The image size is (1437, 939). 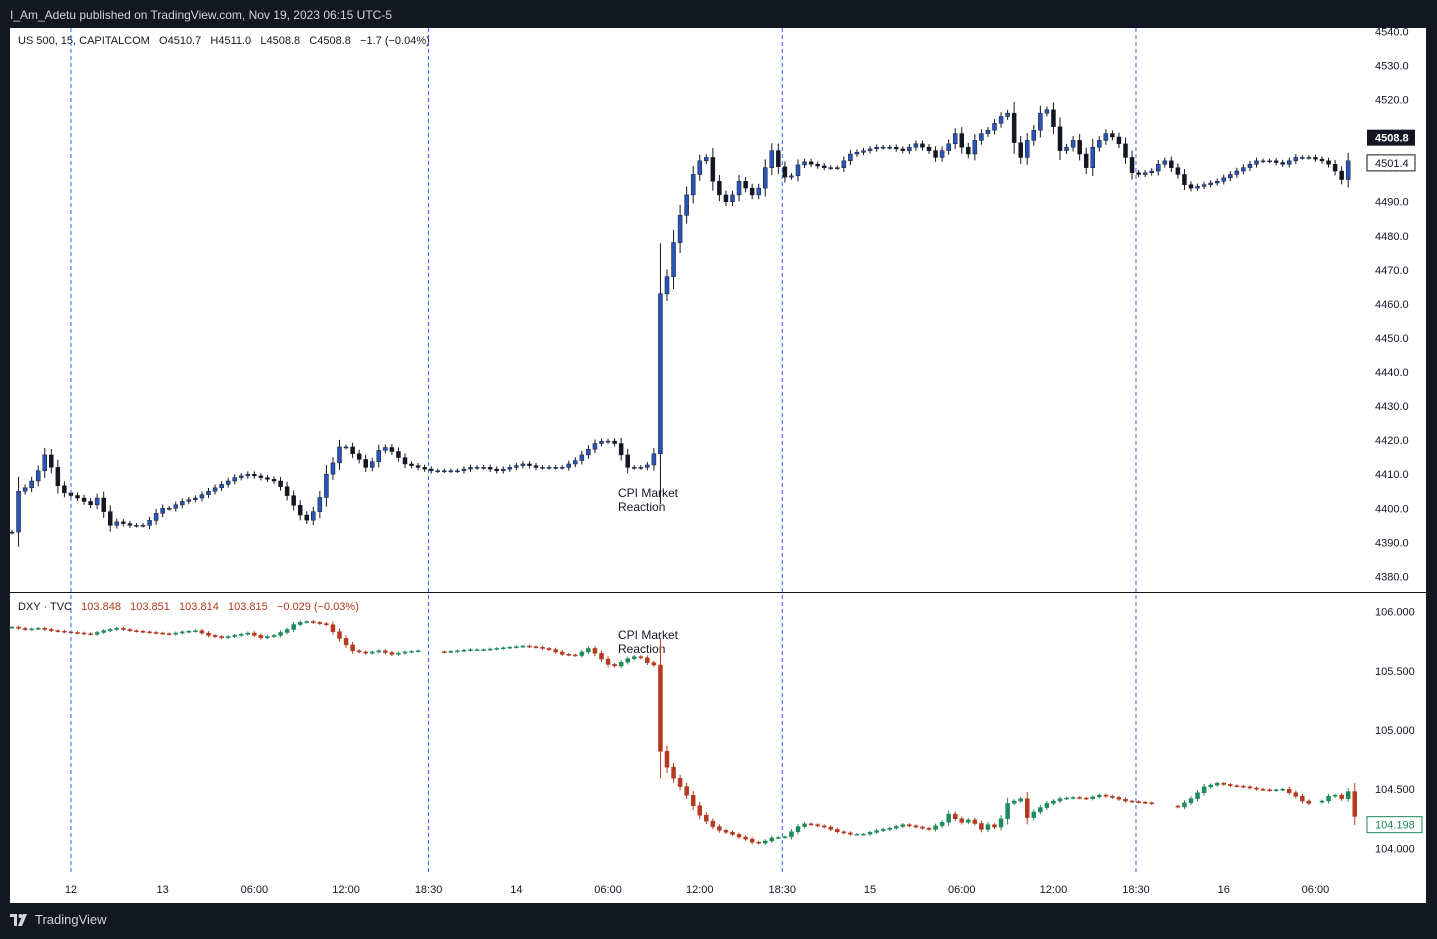 What do you see at coordinates (45, 607) in the screenshot?
I see `dxy-symbol: DXY · TVC` at bounding box center [45, 607].